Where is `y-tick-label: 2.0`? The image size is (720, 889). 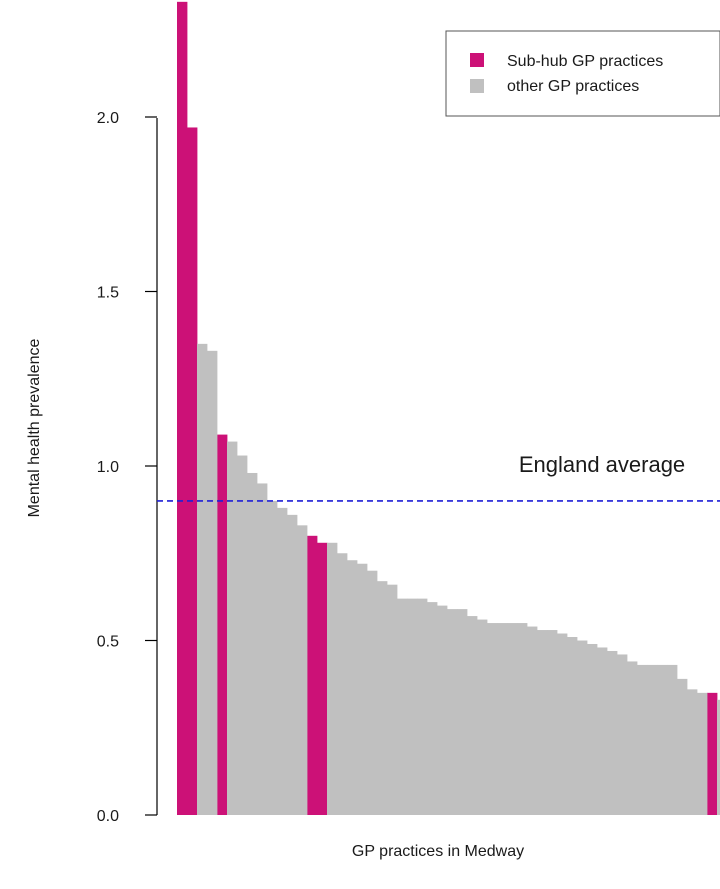
y-tick-label: 2.0 is located at coordinates (108, 118).